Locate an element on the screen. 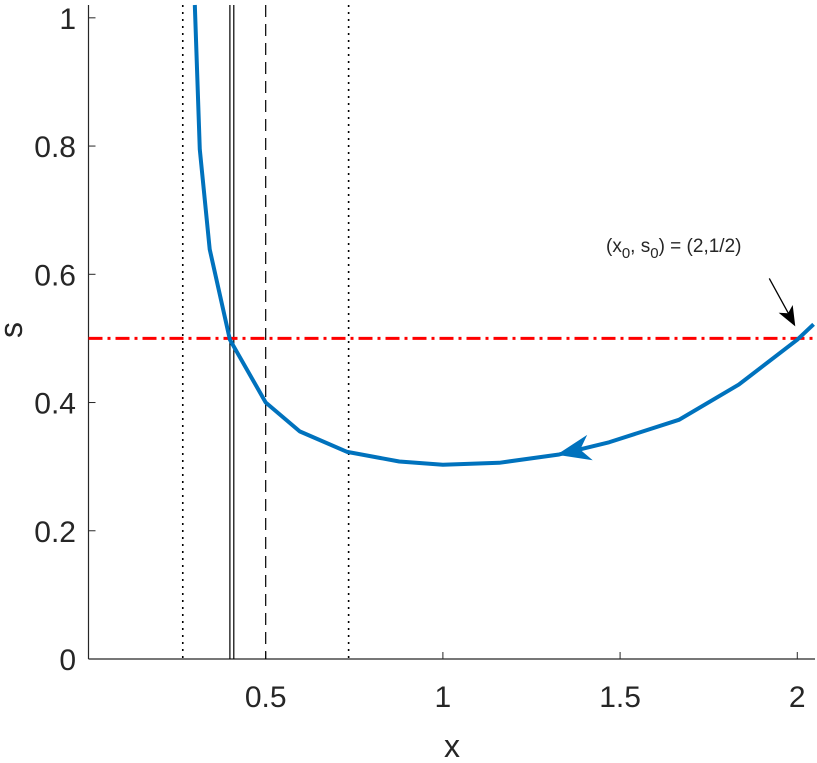 This screenshot has height=763, width=817. annotation-text: , s is located at coordinates (640, 246).